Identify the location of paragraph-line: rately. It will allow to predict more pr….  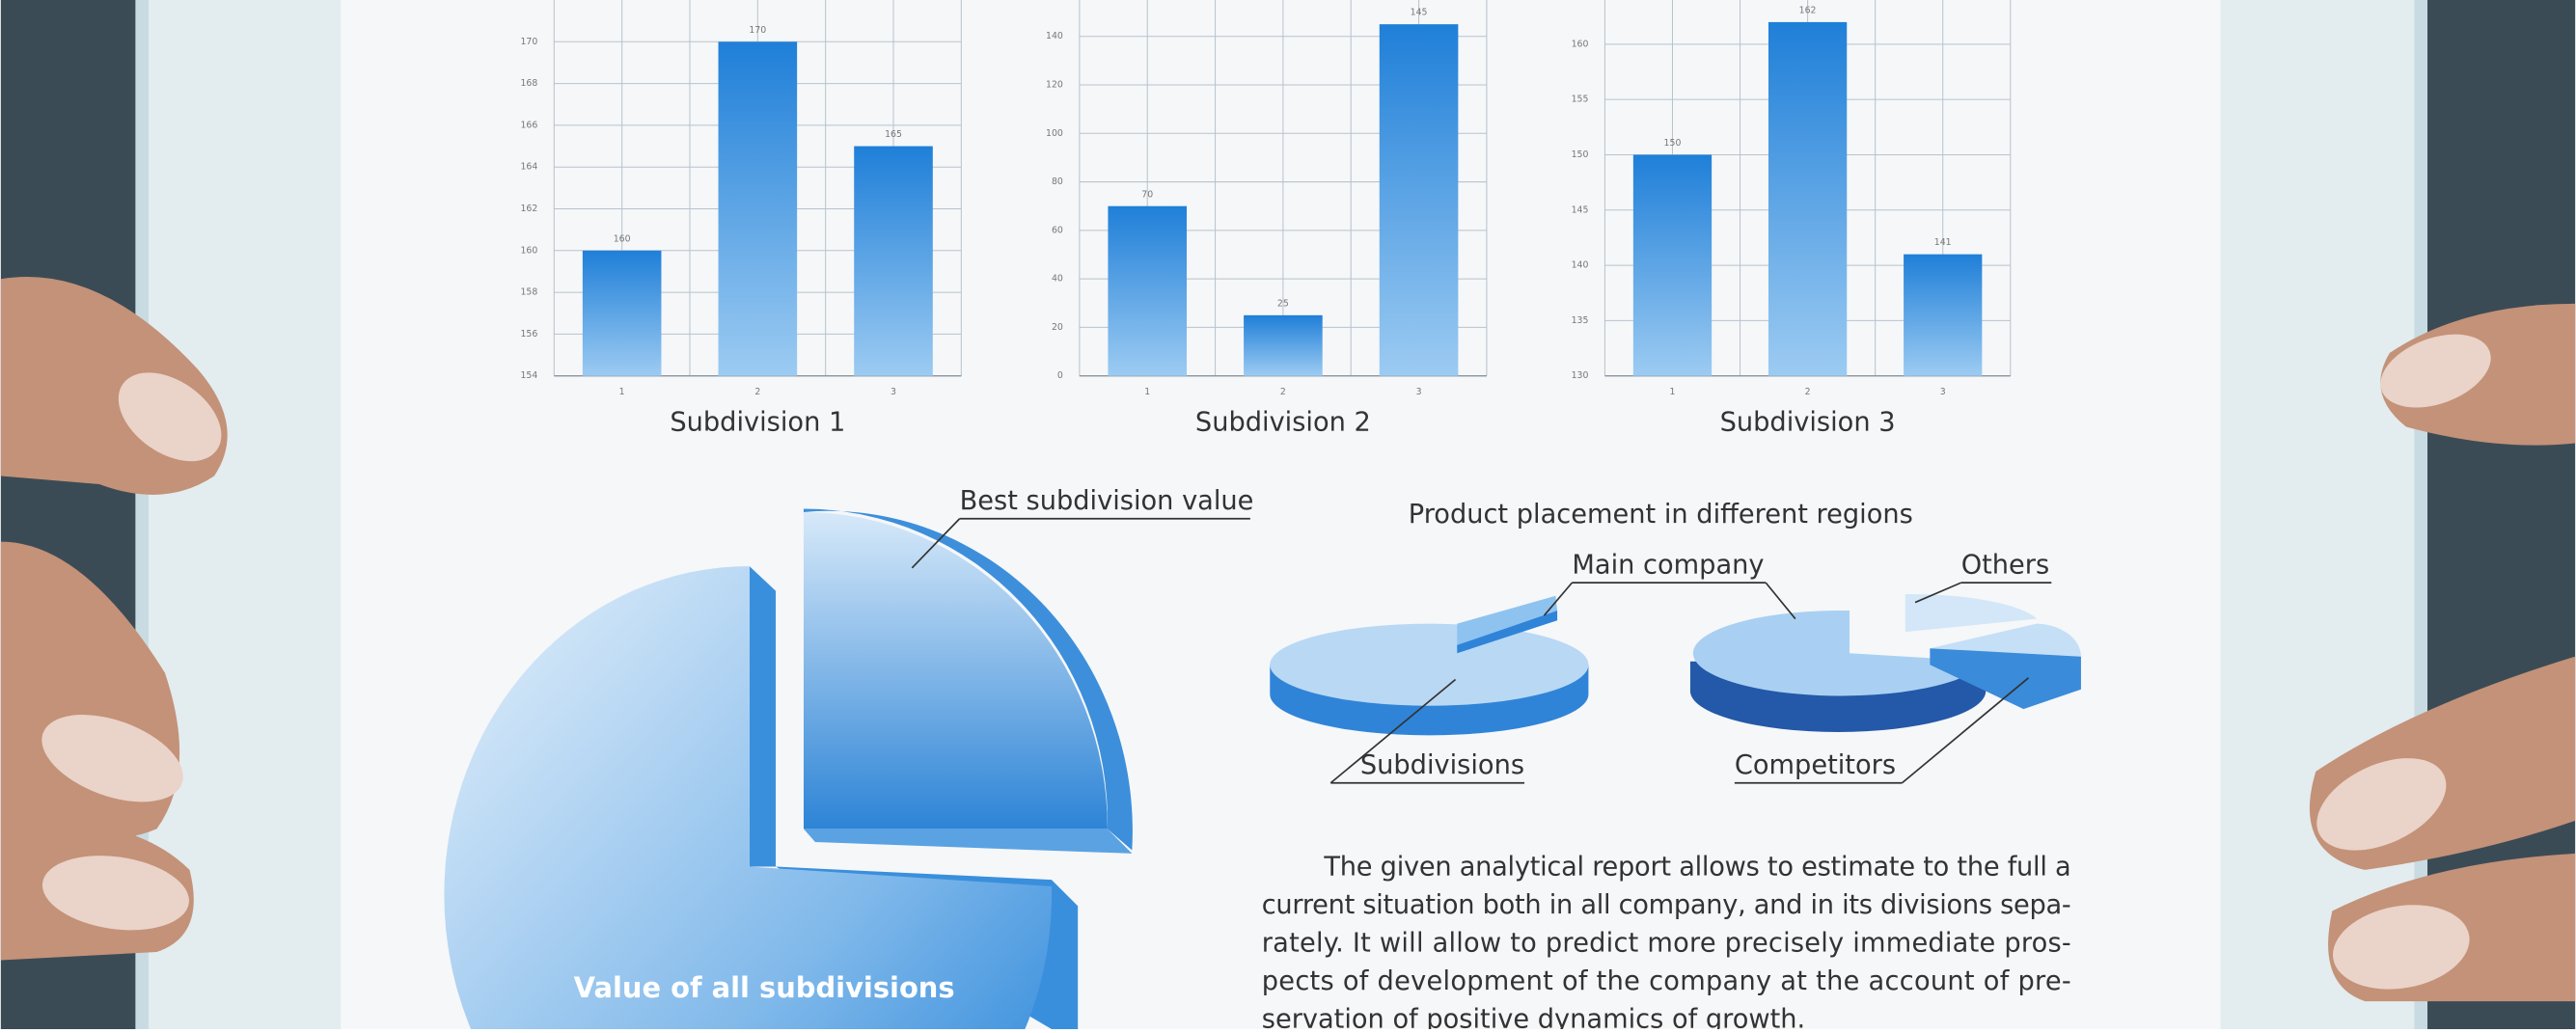
(1666, 944).